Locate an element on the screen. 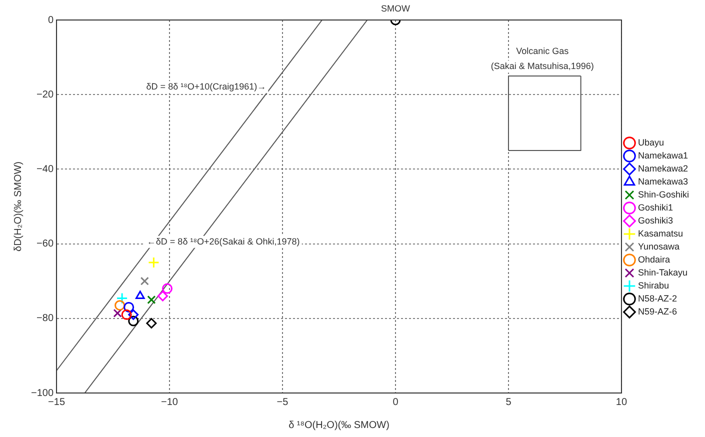  legend-label: Ubayu is located at coordinates (651, 142).